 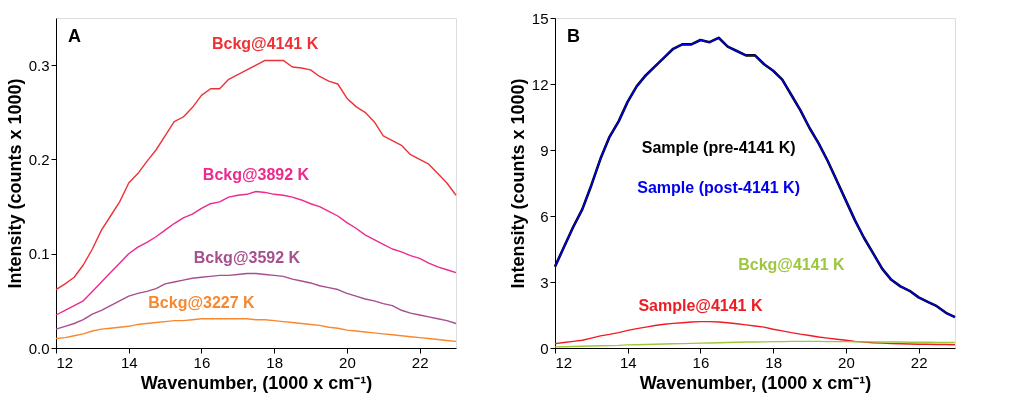 What do you see at coordinates (39, 348) in the screenshot?
I see `y-tick-label: 0.0` at bounding box center [39, 348].